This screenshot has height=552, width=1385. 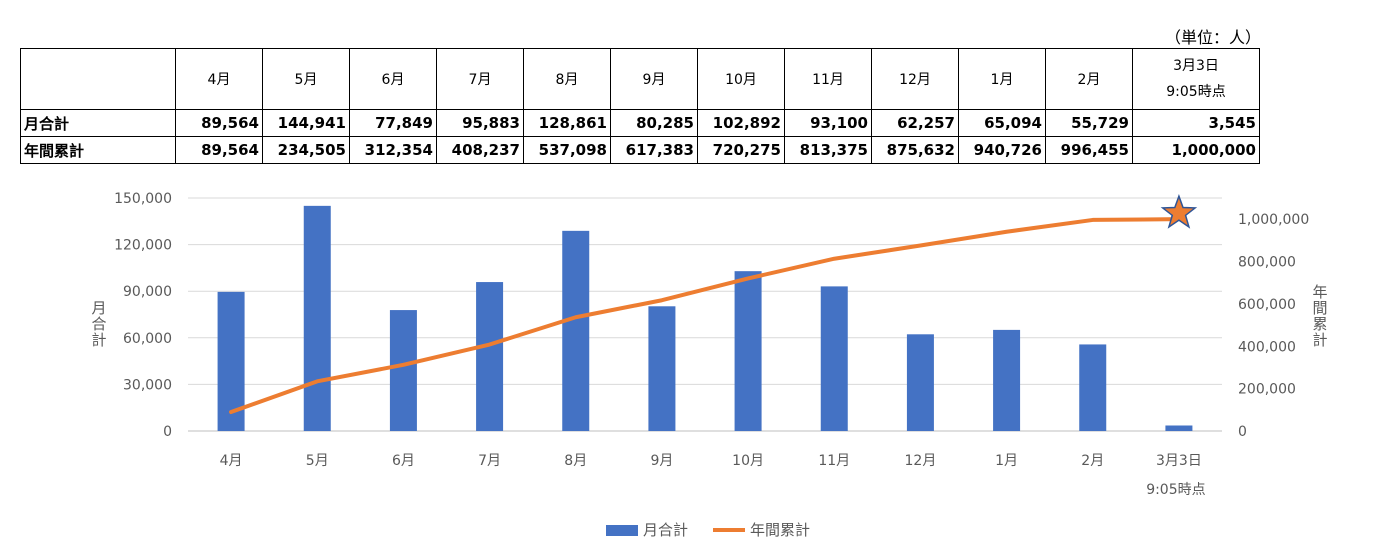 I want to click on table-header-label: 6月, so click(x=393, y=80).